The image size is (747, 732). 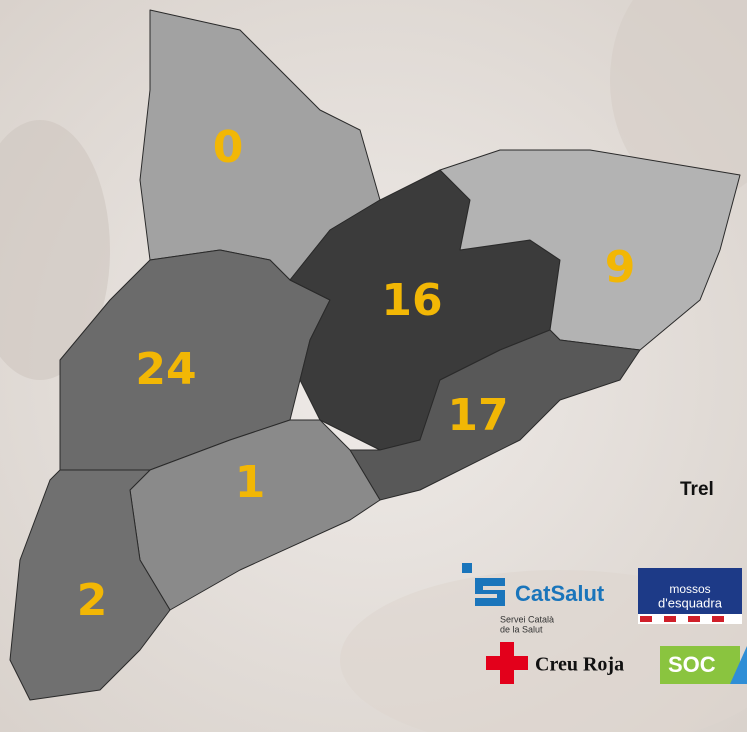 I want to click on logo-mossos: mossos d'esquadra, so click(x=690, y=596).